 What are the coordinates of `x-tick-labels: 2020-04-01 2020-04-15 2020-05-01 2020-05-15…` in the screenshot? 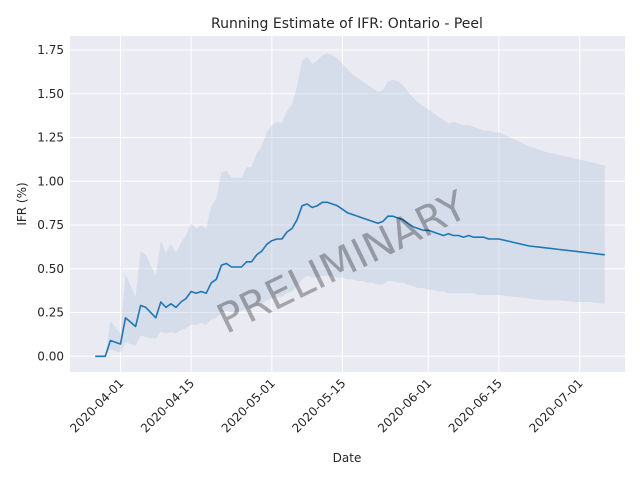 It's located at (326, 405).